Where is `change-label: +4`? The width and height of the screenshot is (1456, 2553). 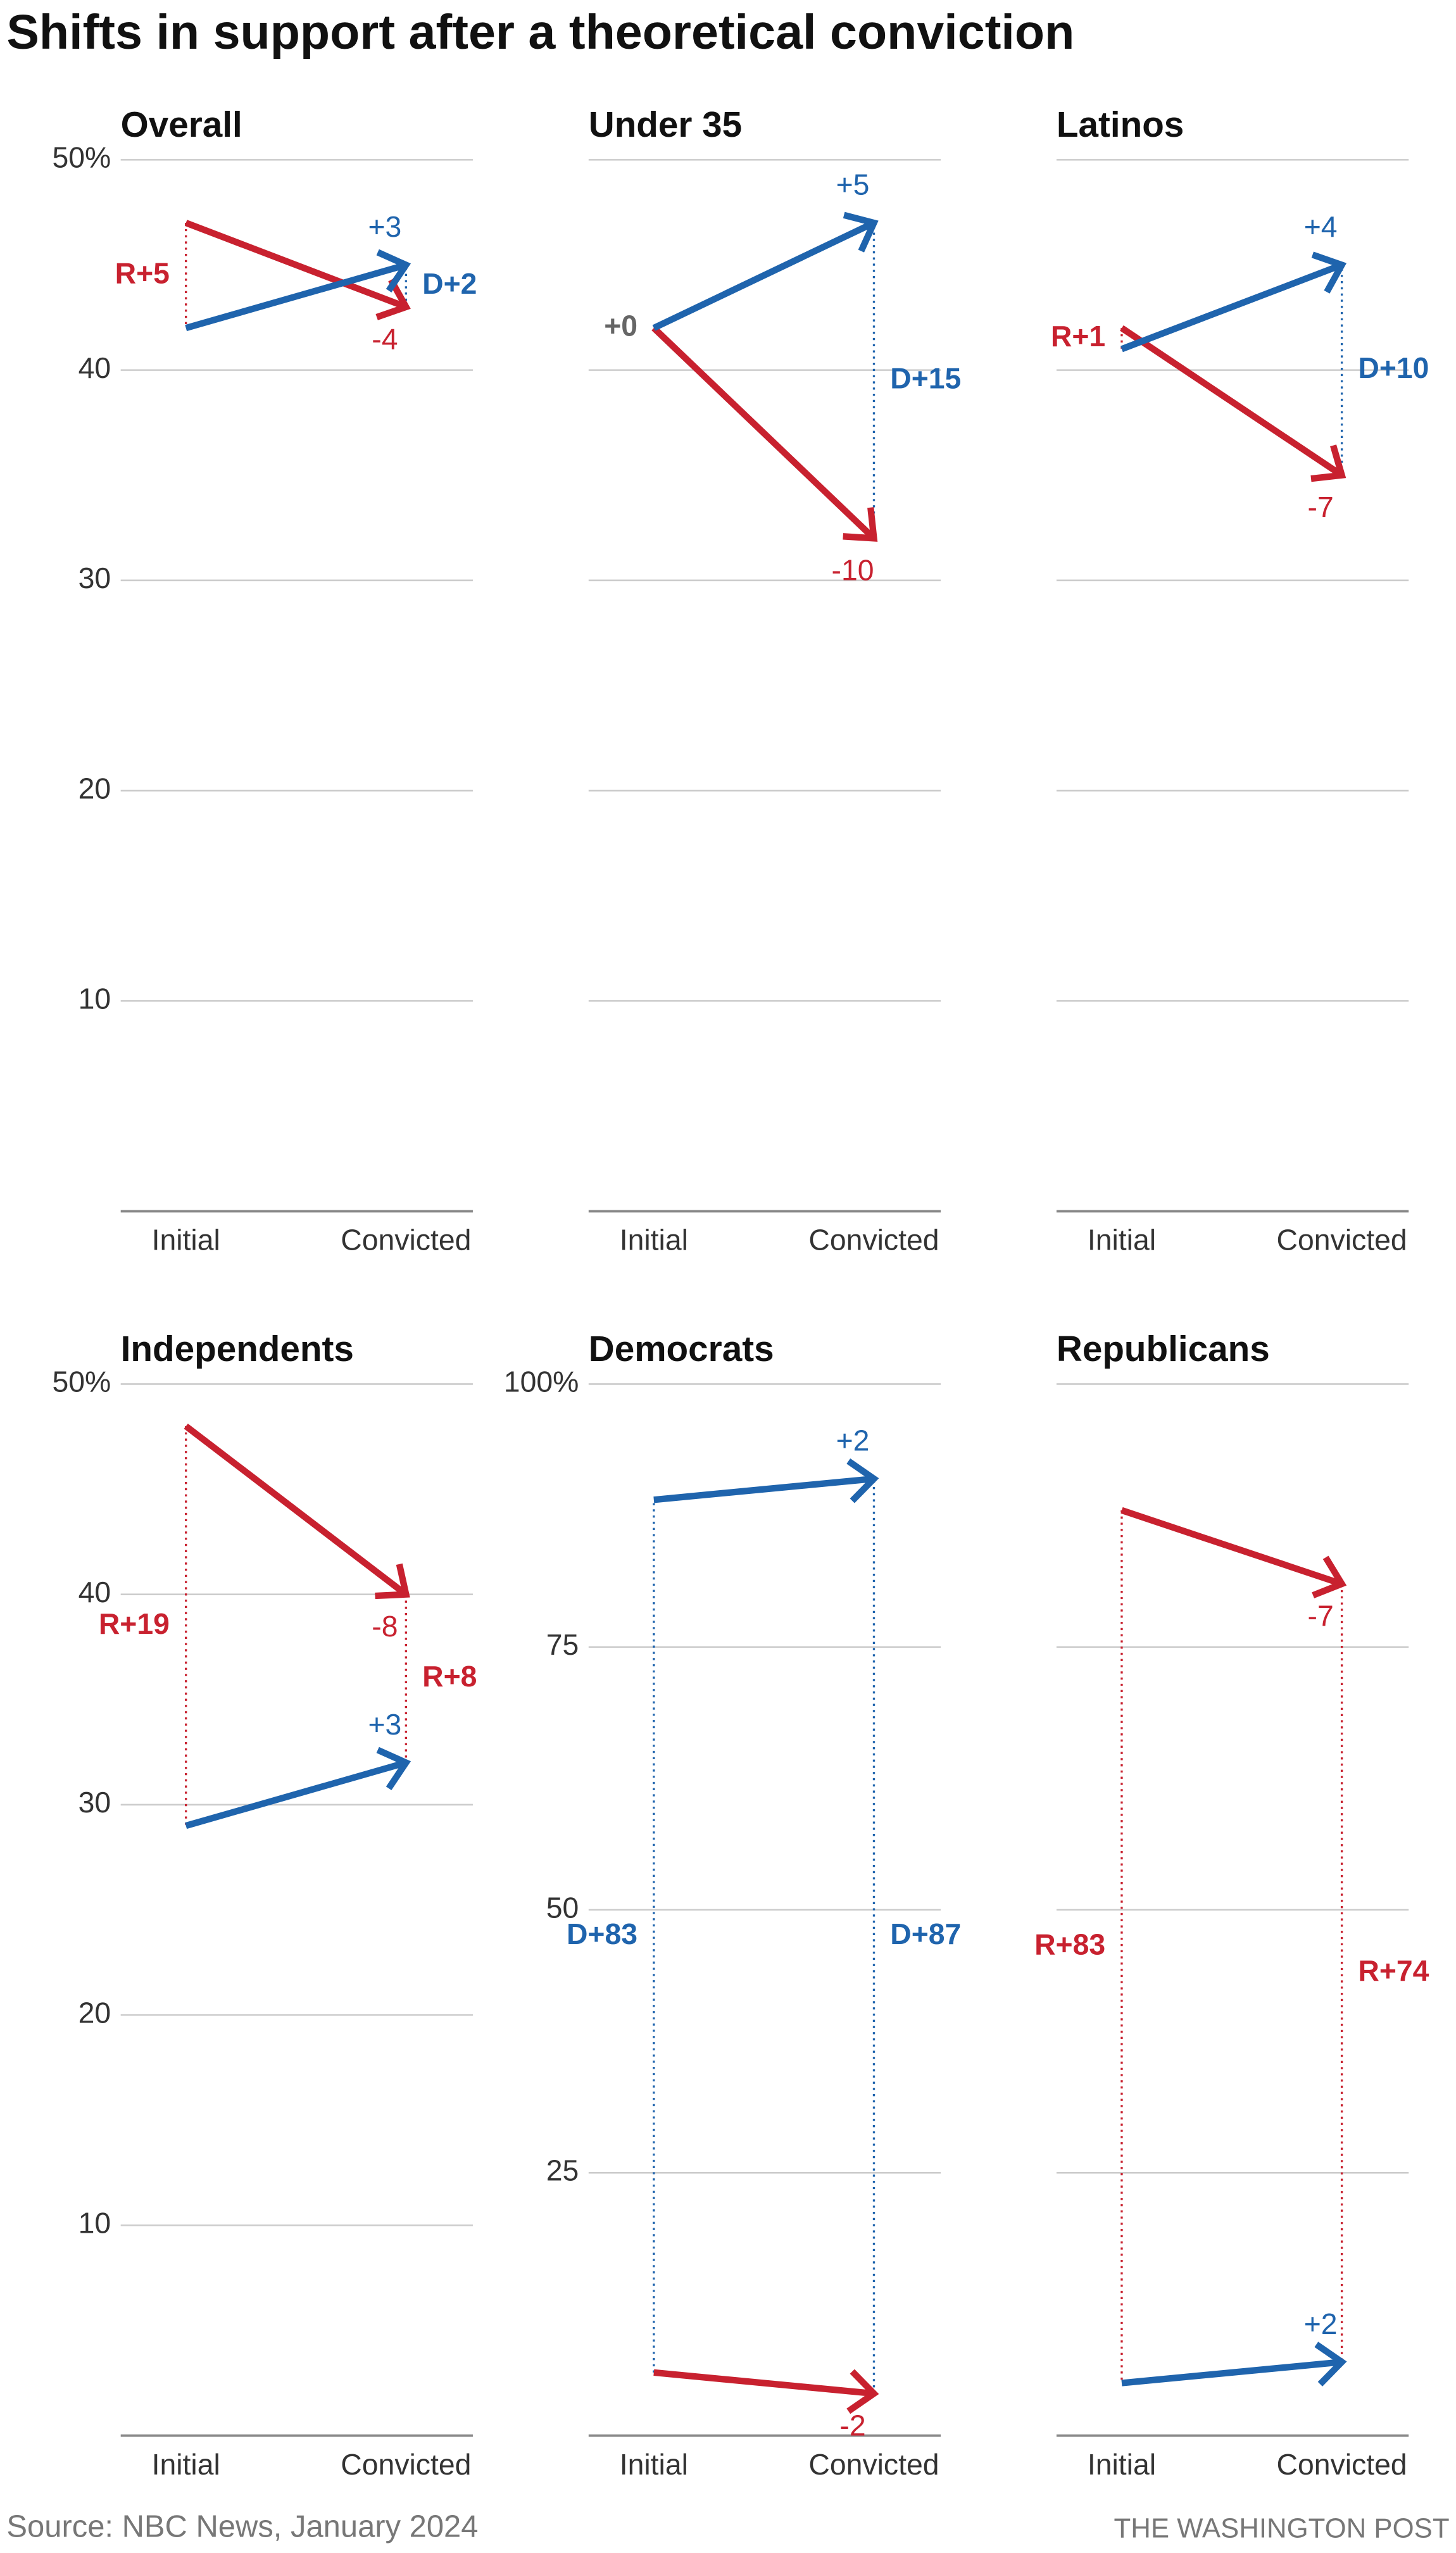 change-label: +4 is located at coordinates (1321, 226).